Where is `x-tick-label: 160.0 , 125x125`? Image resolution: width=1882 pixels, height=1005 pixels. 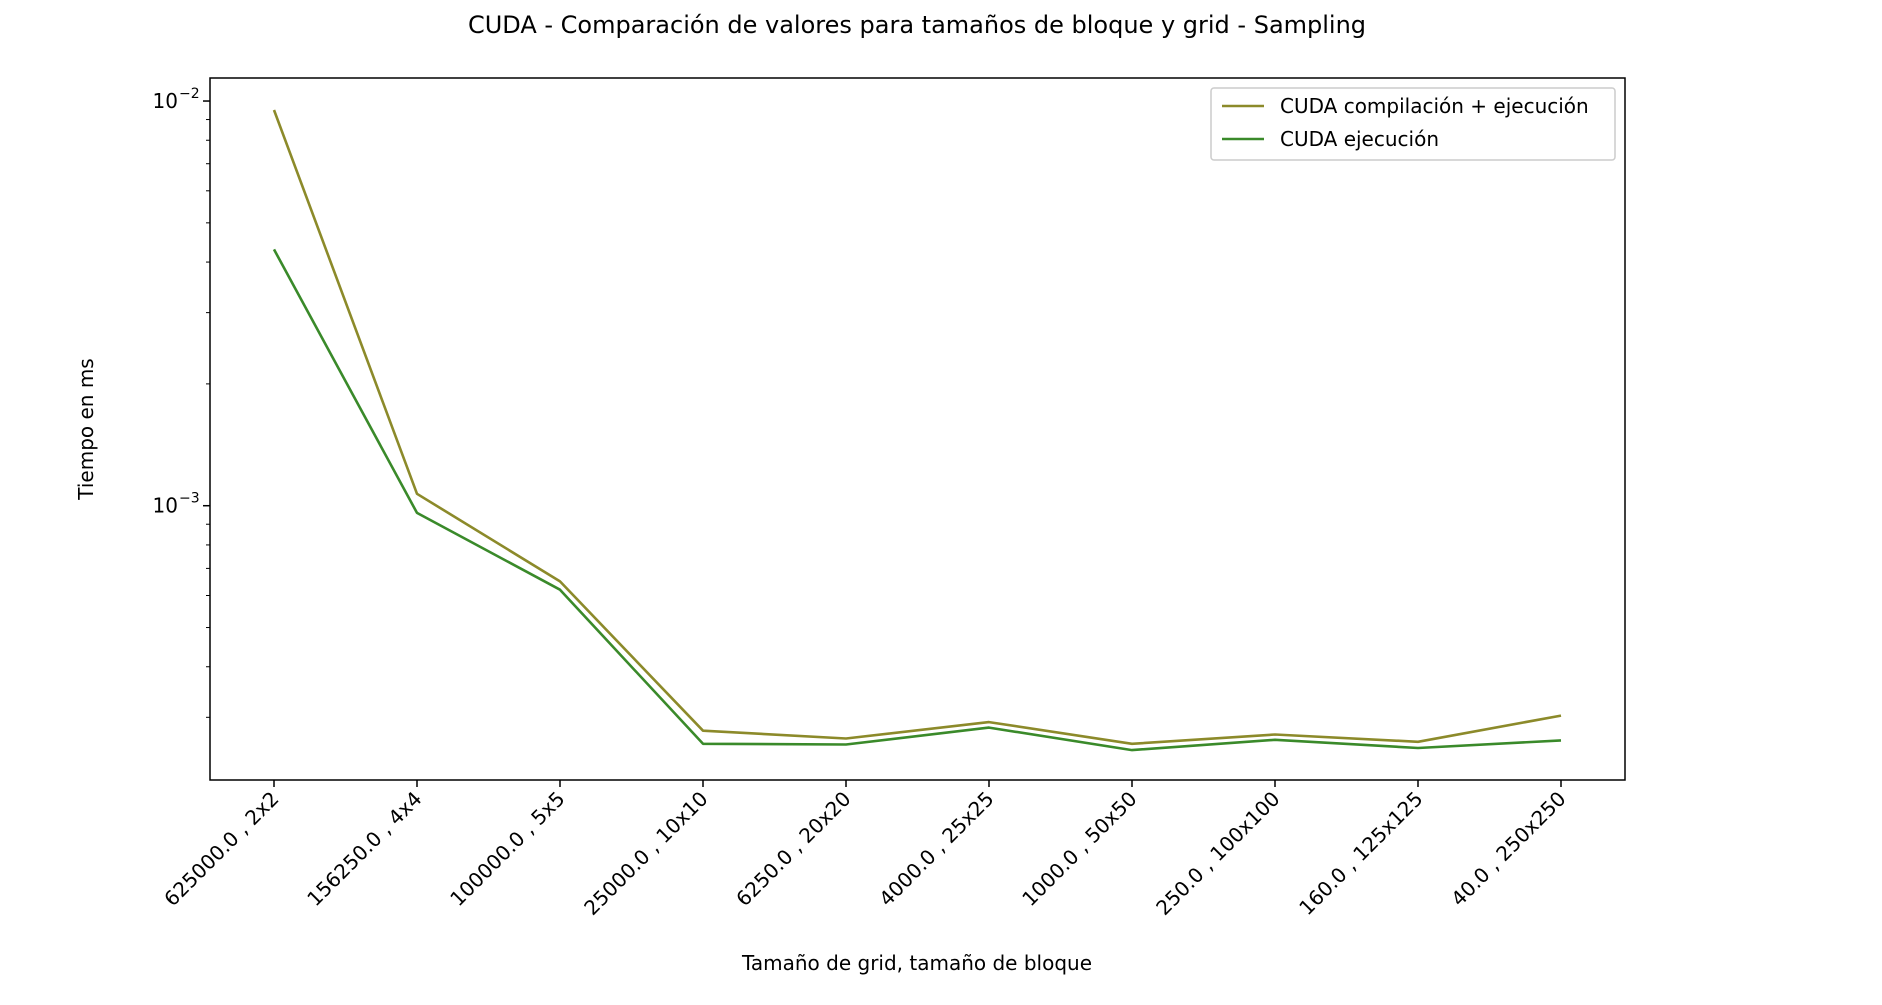
x-tick-label: 160.0 , 125x125 is located at coordinates (1360, 853).